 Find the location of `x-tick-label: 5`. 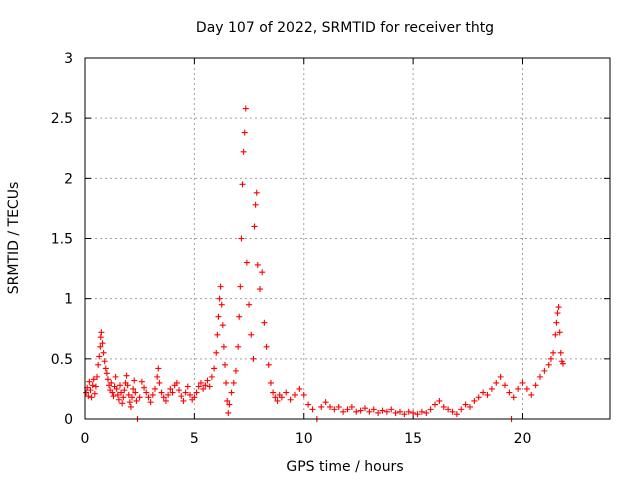

x-tick-label: 5 is located at coordinates (194, 439).